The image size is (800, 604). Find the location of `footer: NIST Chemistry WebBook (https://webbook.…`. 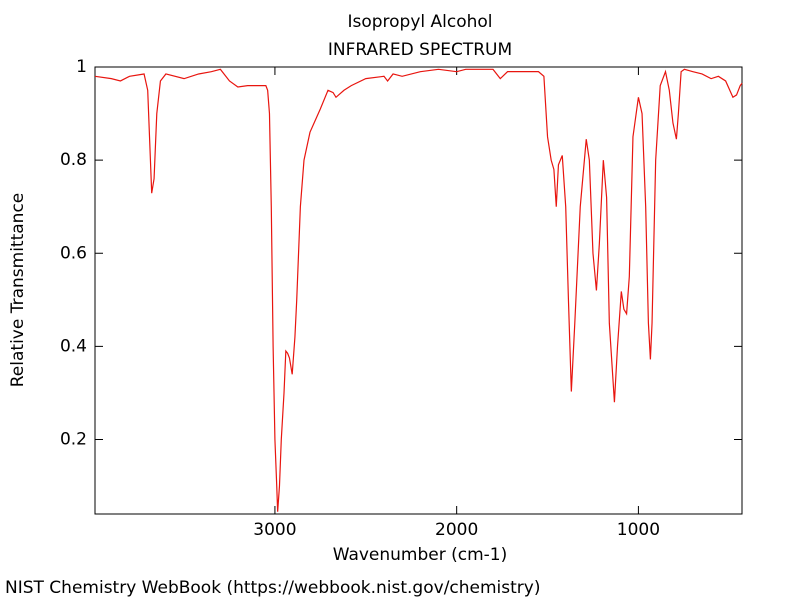

footer: NIST Chemistry WebBook (https://webbook.… is located at coordinates (272, 588).